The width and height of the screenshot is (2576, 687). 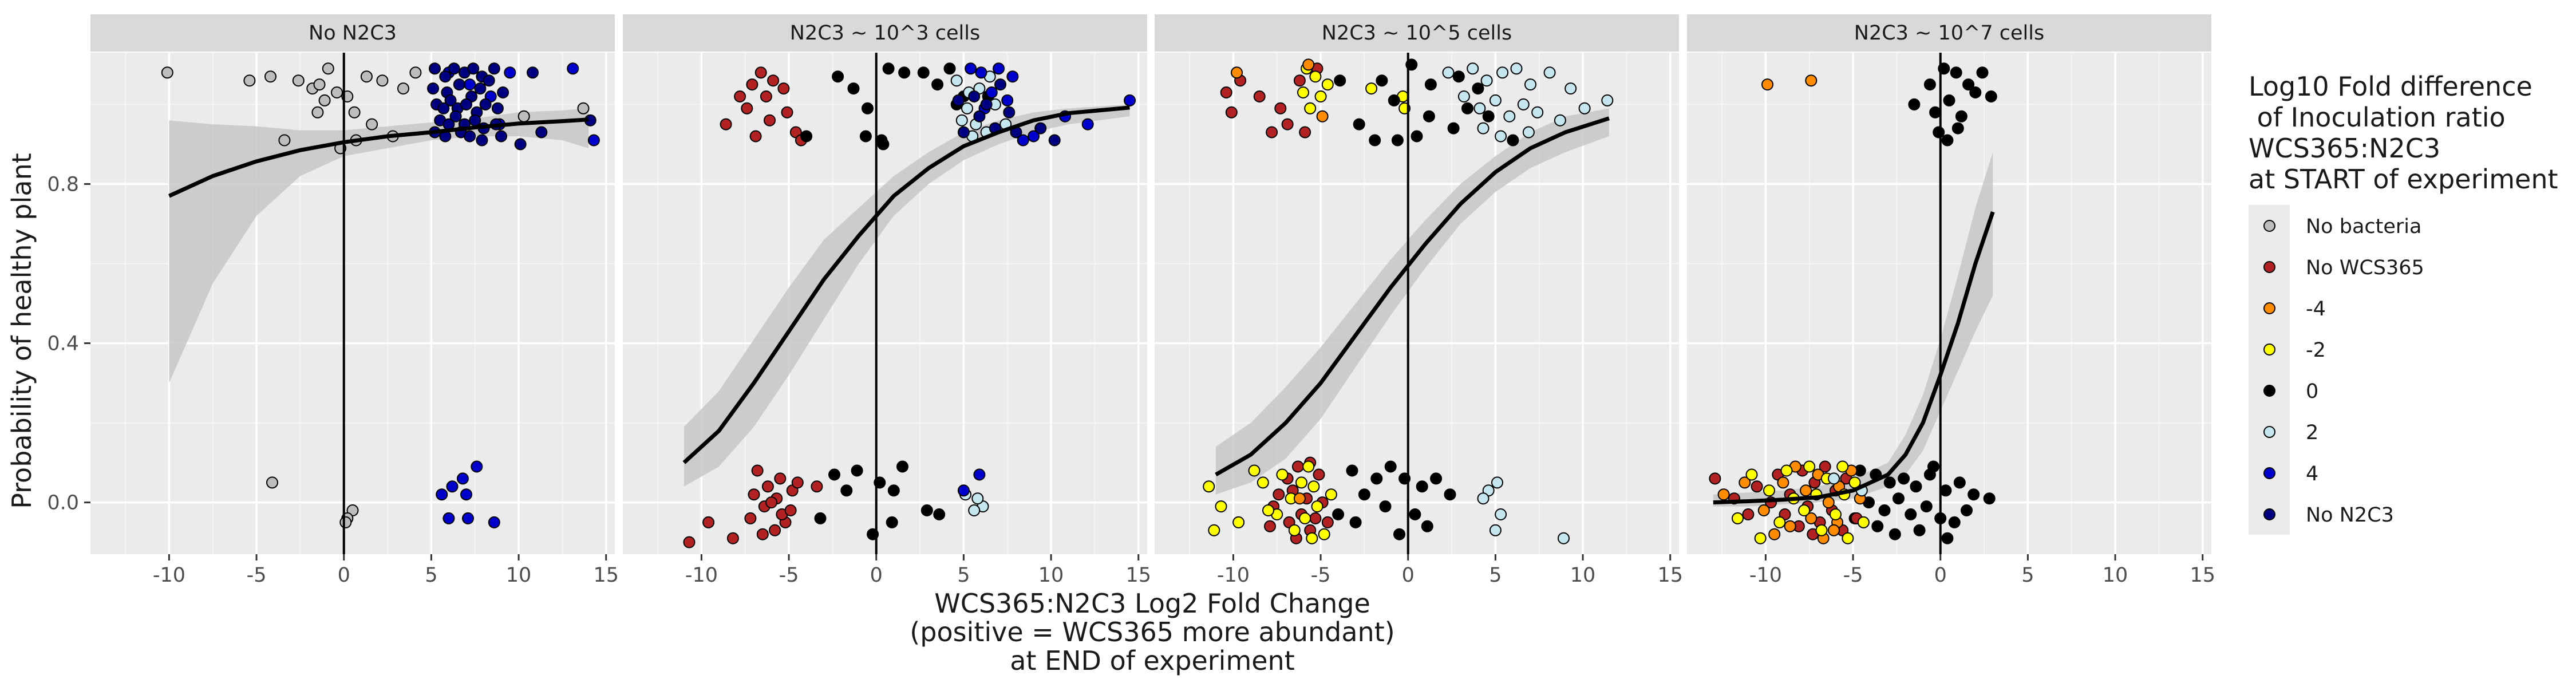 I want to click on fit-curve, so click(x=1854, y=358).